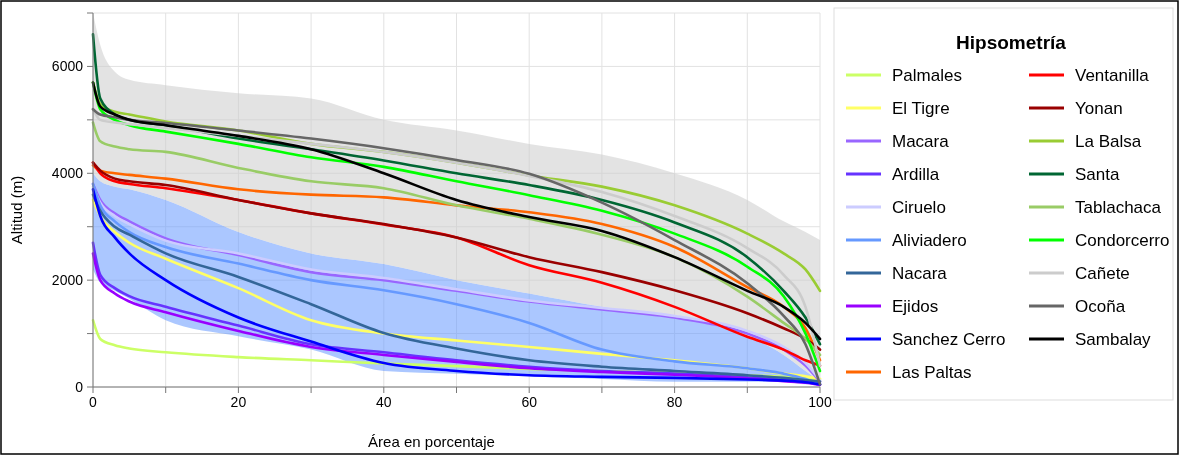  Describe the element at coordinates (1099, 108) in the screenshot. I see `legend-label: Yonan` at that location.